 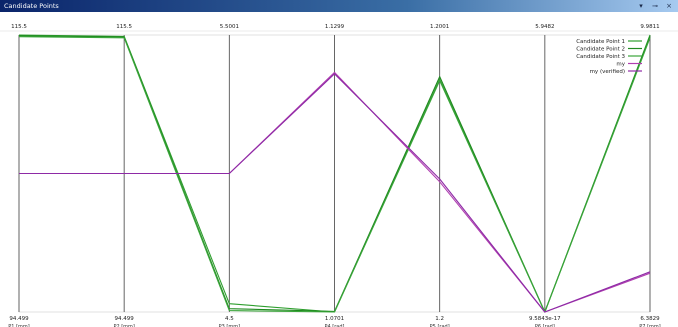 I want to click on axis-top-label-6: 5.9482, so click(x=544, y=27).